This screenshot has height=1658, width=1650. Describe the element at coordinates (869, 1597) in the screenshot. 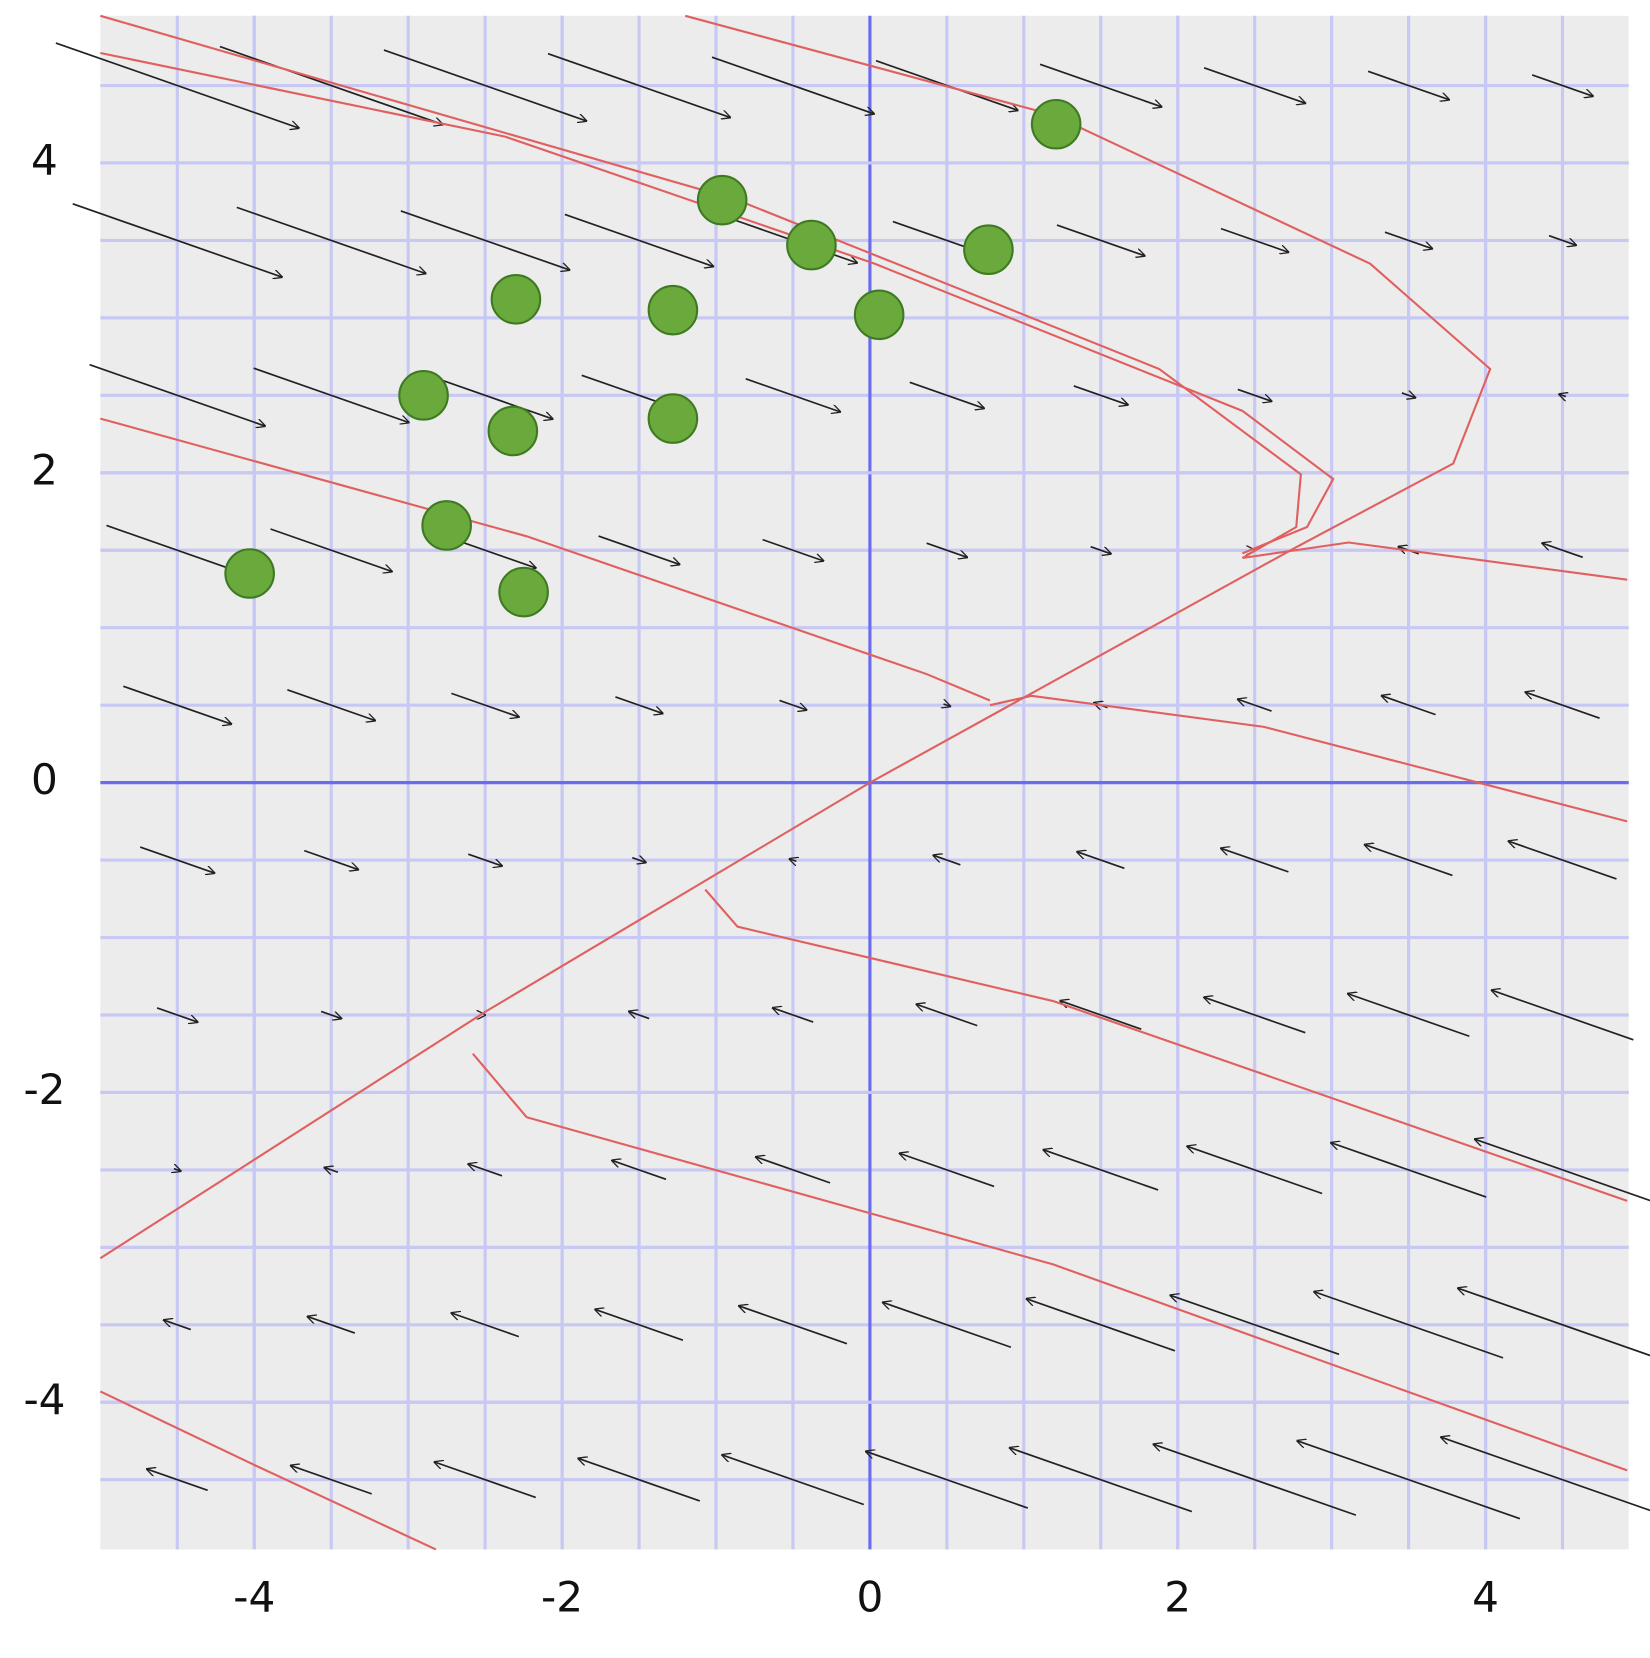

I see `x-tick-label: 0` at that location.